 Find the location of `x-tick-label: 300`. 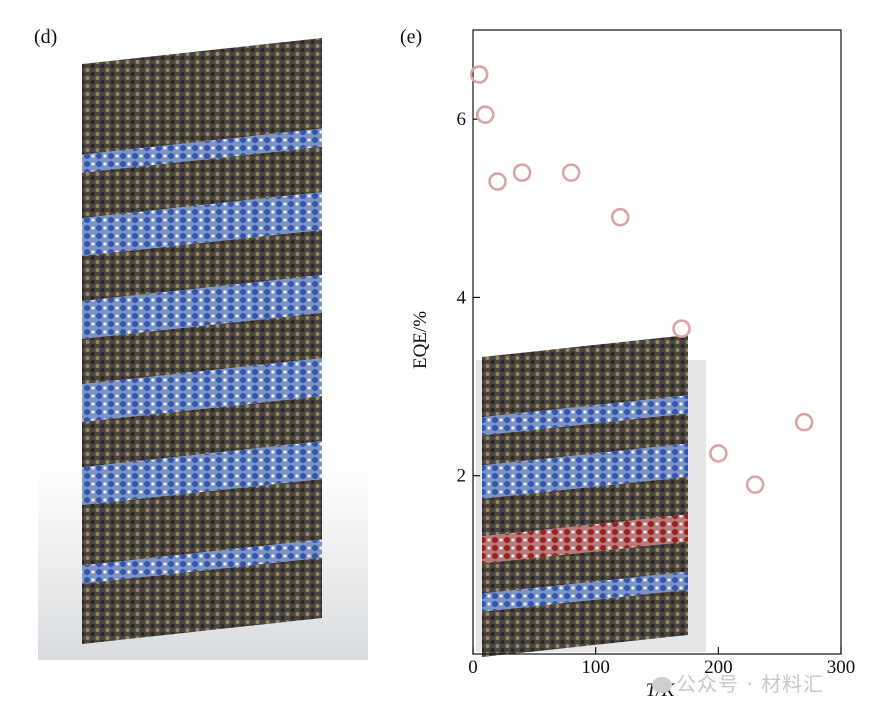

x-tick-label: 300 is located at coordinates (841, 667).